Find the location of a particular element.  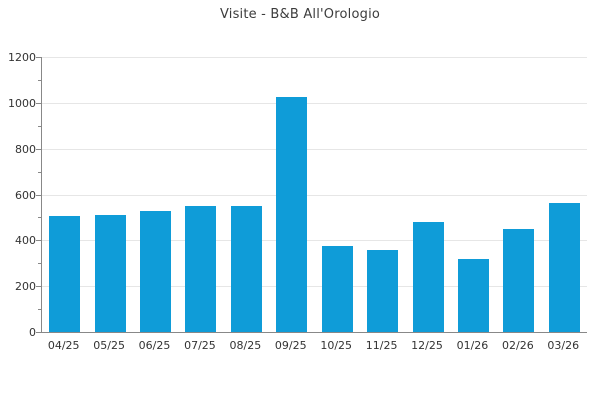

x-tick-label: 10/25 is located at coordinates (336, 345).